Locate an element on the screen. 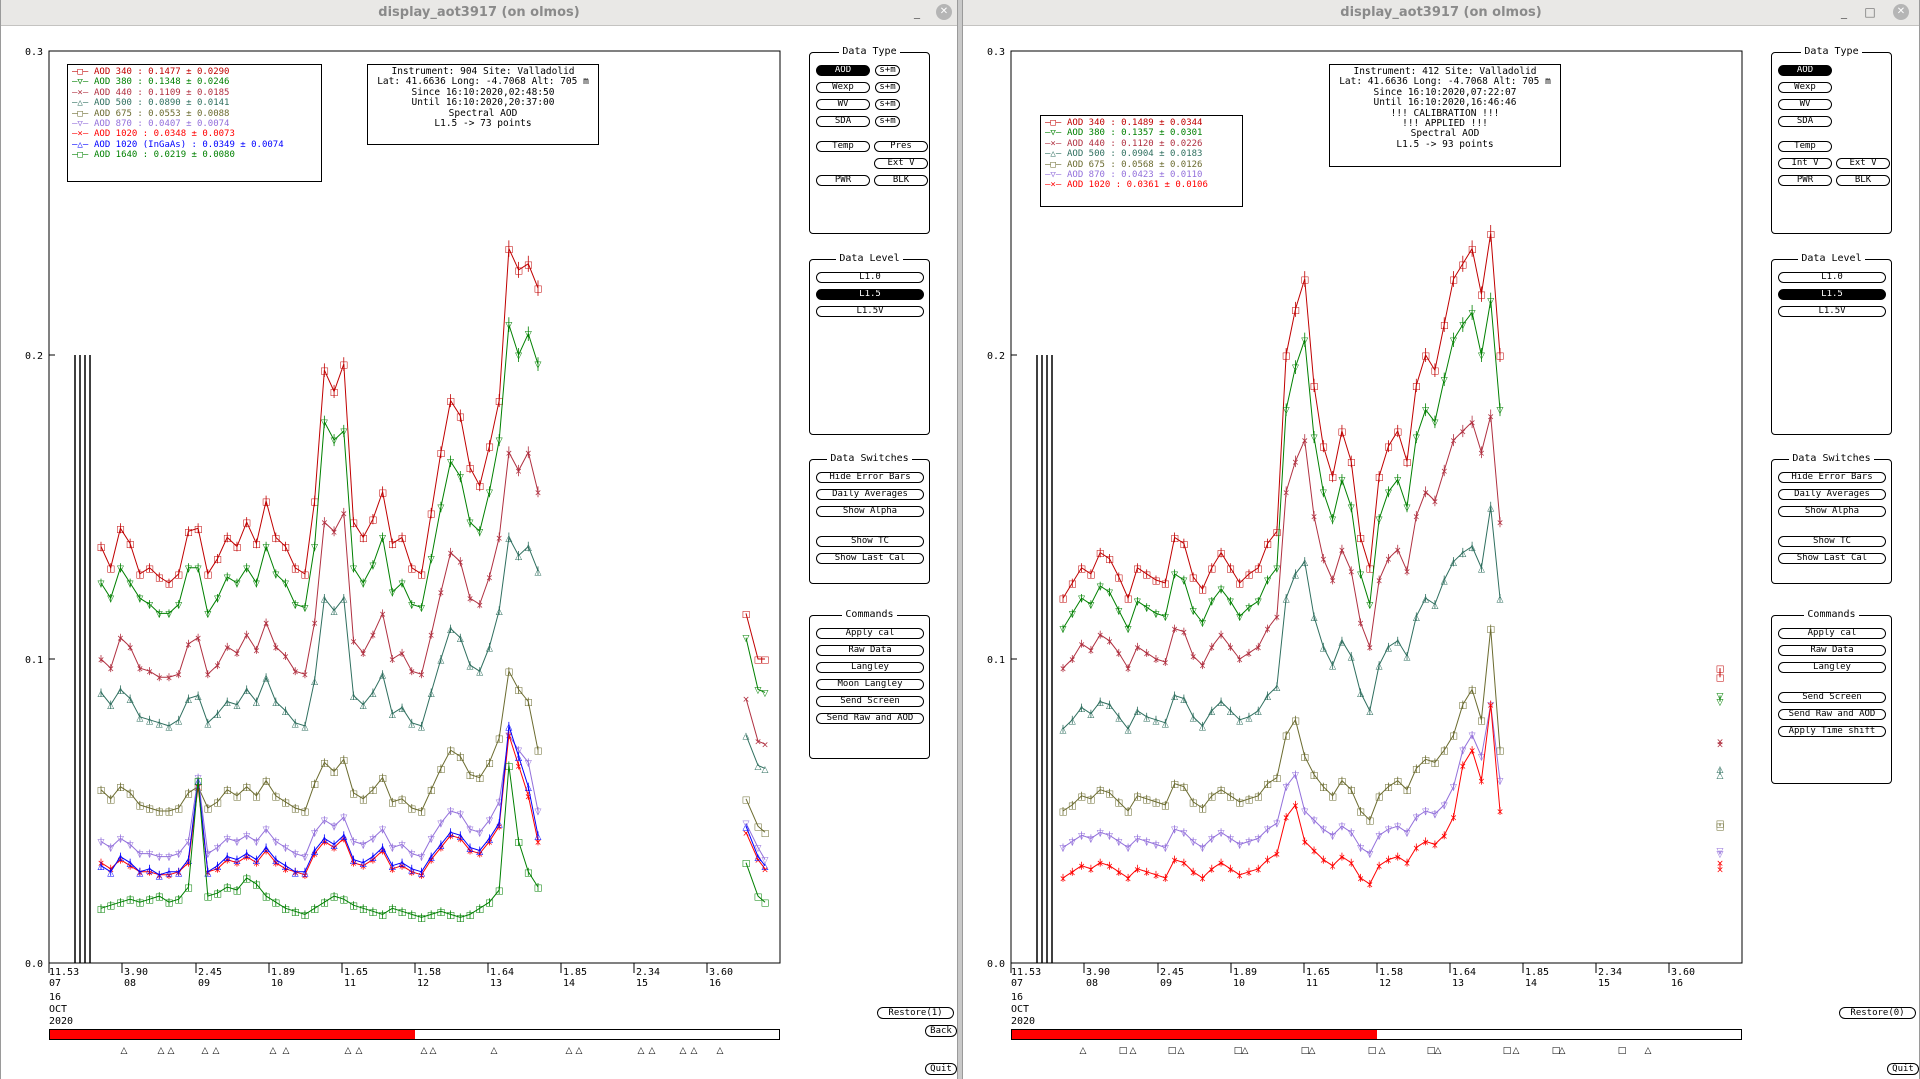  x-tick-value: 1.89 is located at coordinates (1245, 972).